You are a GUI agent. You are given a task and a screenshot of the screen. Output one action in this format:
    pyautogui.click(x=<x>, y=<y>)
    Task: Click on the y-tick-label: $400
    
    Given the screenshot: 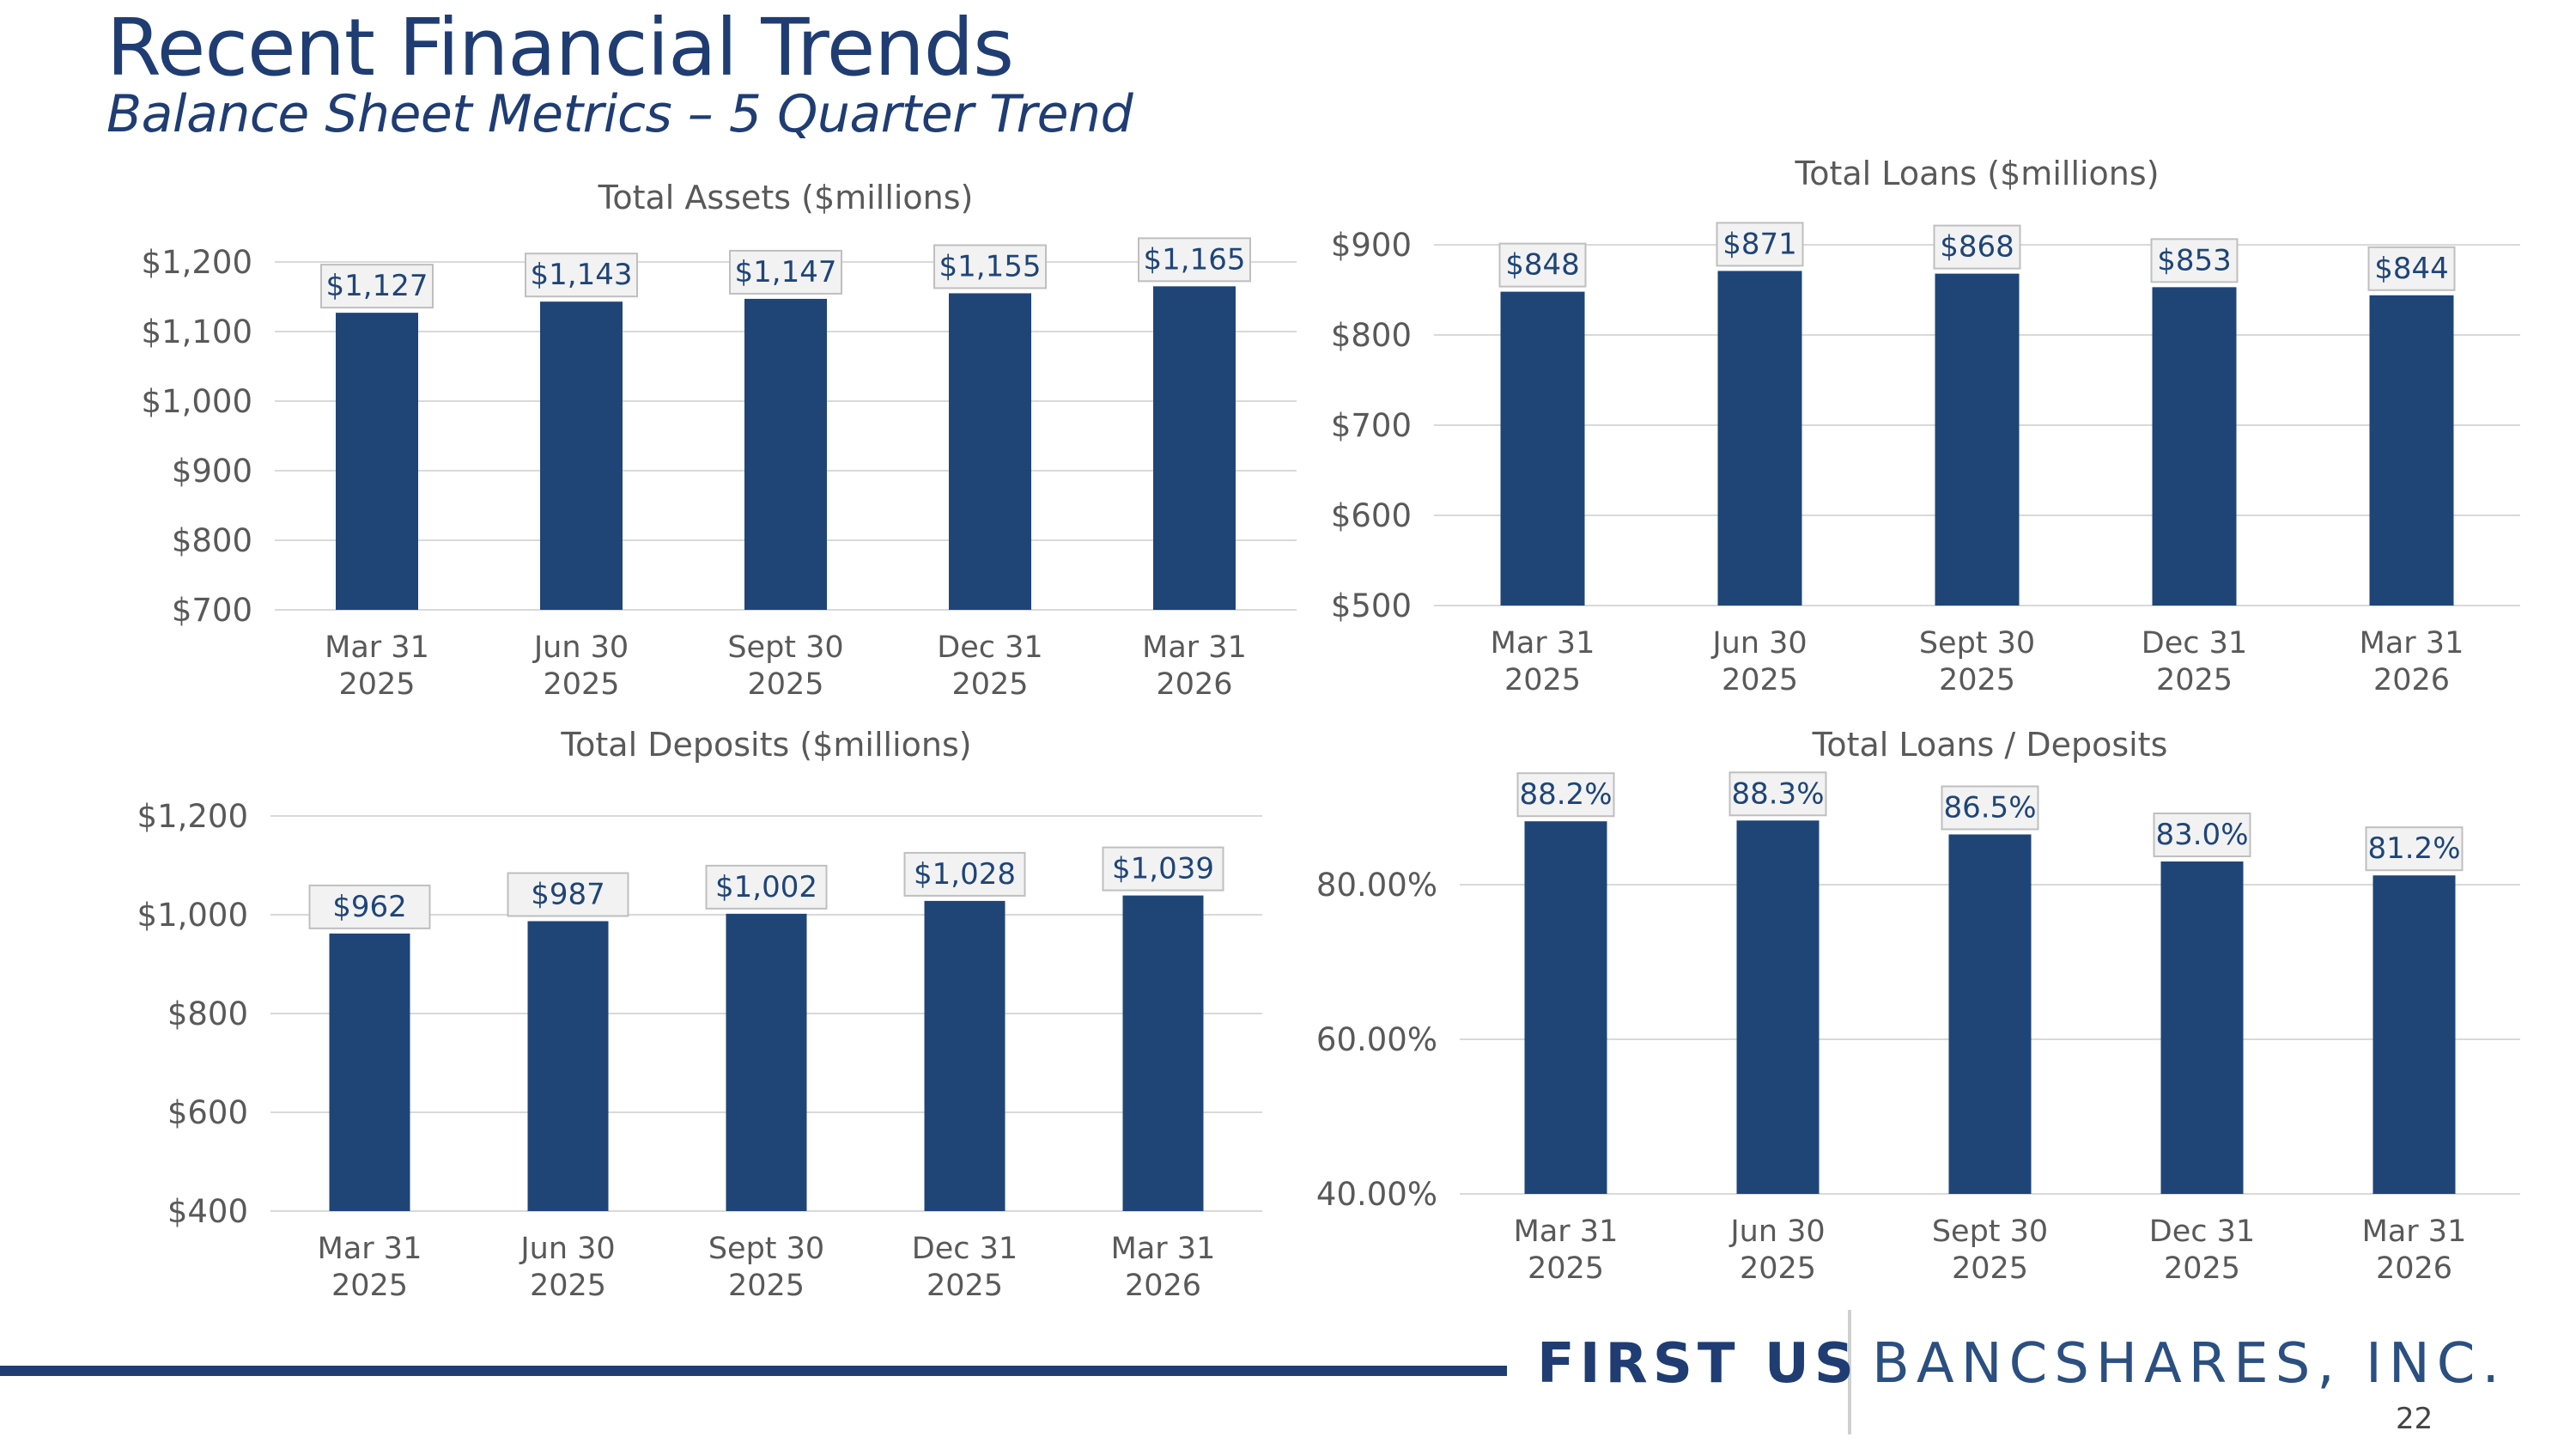 What is the action you would take?
    pyautogui.click(x=207, y=1211)
    